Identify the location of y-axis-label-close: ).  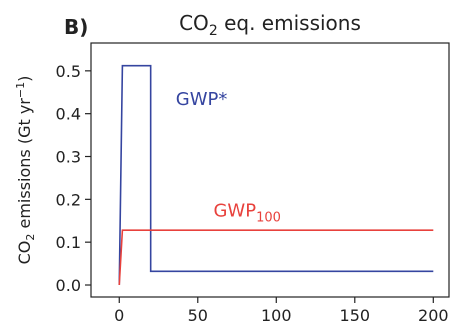
(24, 79).